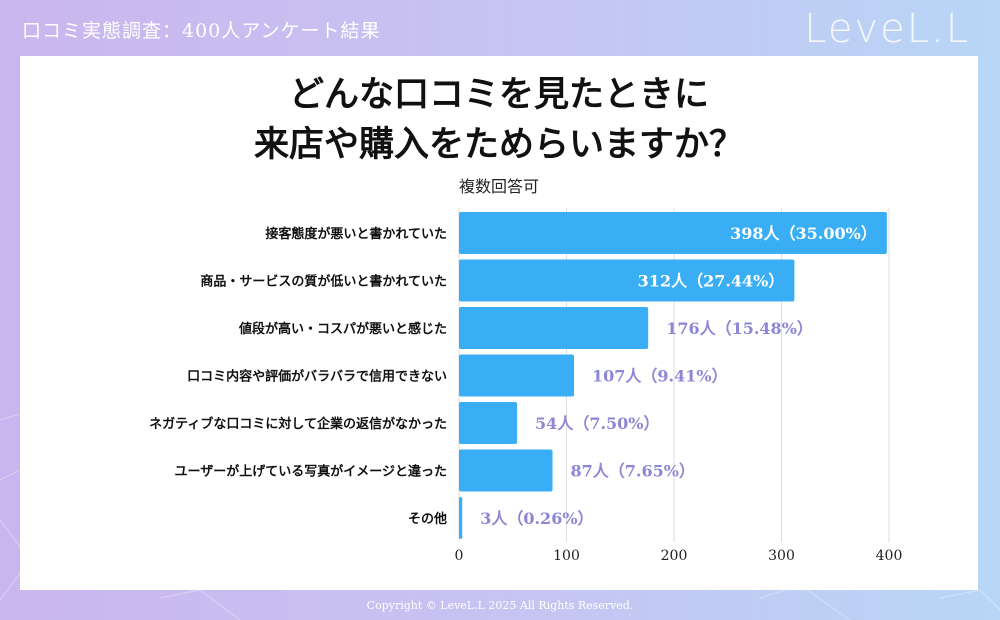 Image resolution: width=1000 pixels, height=620 pixels. What do you see at coordinates (739, 328) in the screenshot?
I see `data-label: 176人（15.48%）` at bounding box center [739, 328].